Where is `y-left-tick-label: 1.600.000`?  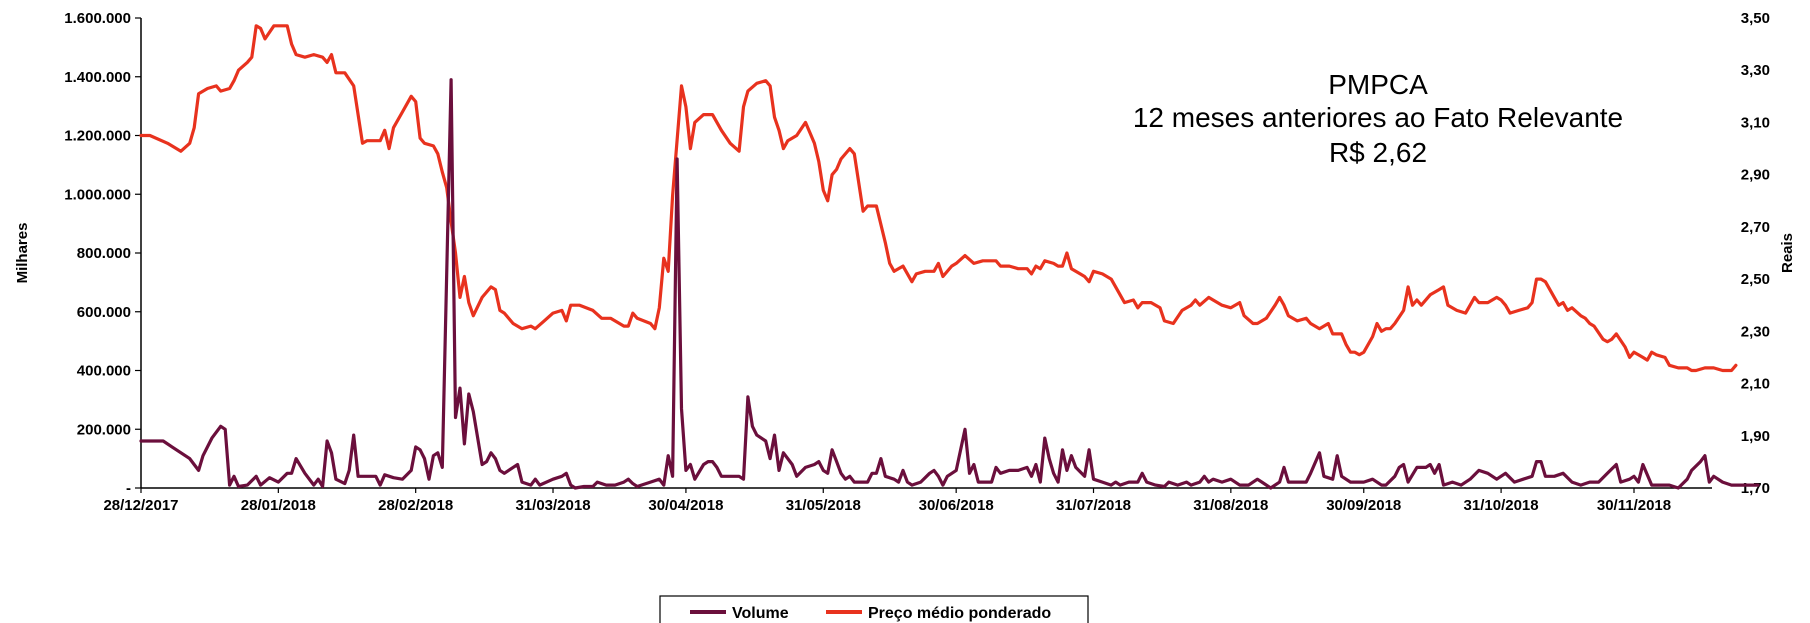 y-left-tick-label: 1.600.000 is located at coordinates (97, 18).